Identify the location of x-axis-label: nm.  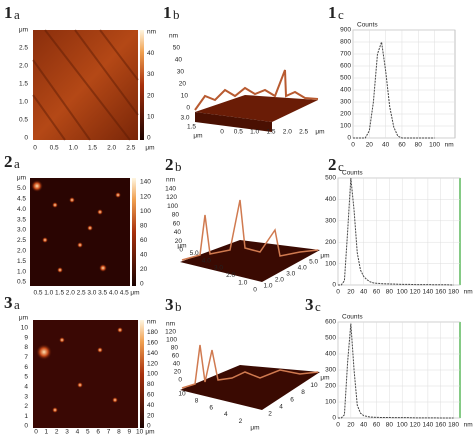
(468, 425).